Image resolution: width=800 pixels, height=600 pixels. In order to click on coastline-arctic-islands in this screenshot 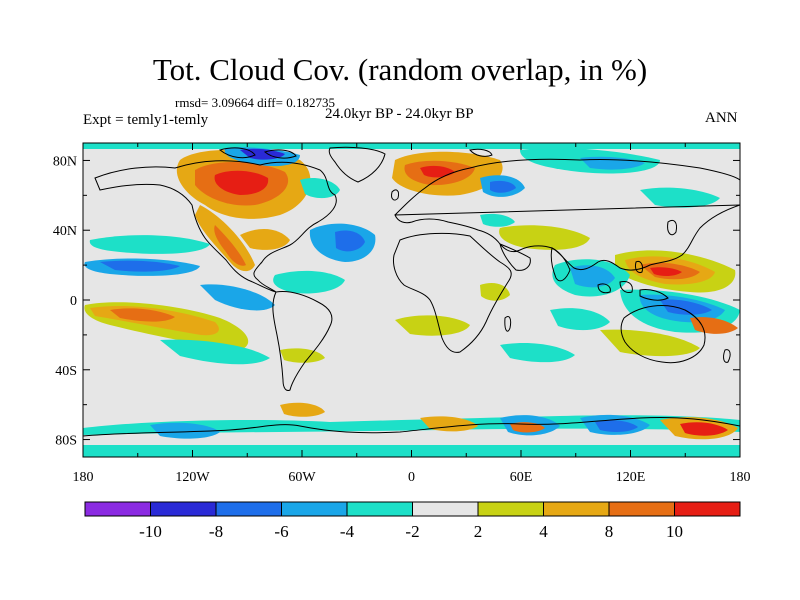, I will do `click(355, 153)`.